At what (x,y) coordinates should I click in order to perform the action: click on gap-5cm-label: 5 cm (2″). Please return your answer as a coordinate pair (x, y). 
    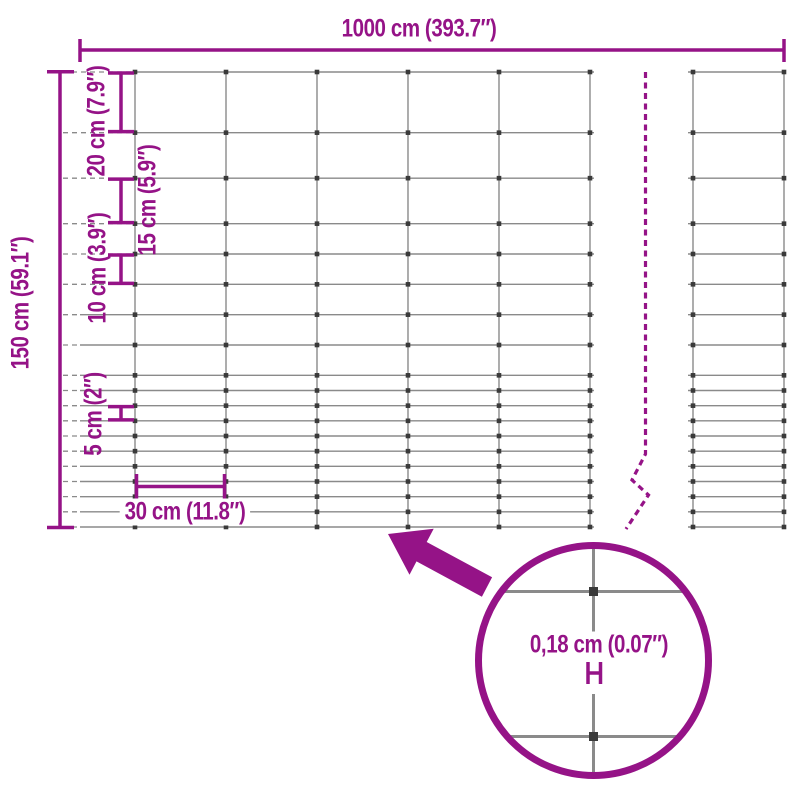
    Looking at the image, I should click on (93, 414).